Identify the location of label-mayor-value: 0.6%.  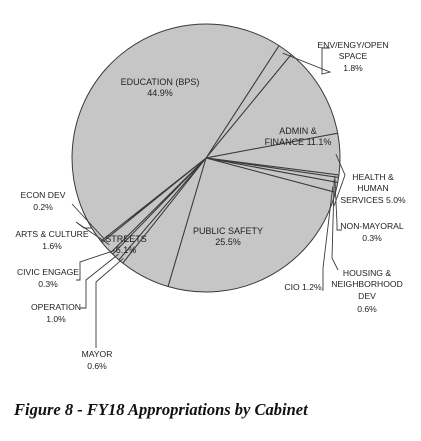
(97, 366).